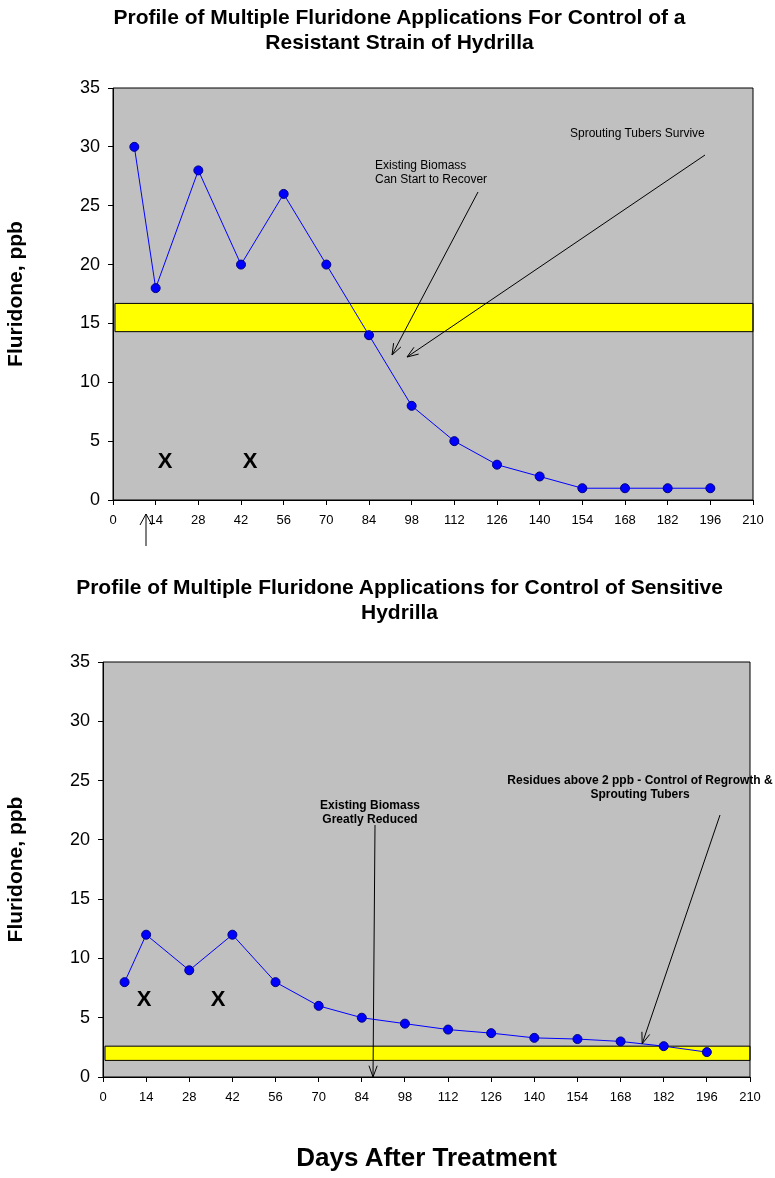  Describe the element at coordinates (431, 172) in the screenshot. I see `annotation: Existing Biomass Can Start to Recover` at that location.